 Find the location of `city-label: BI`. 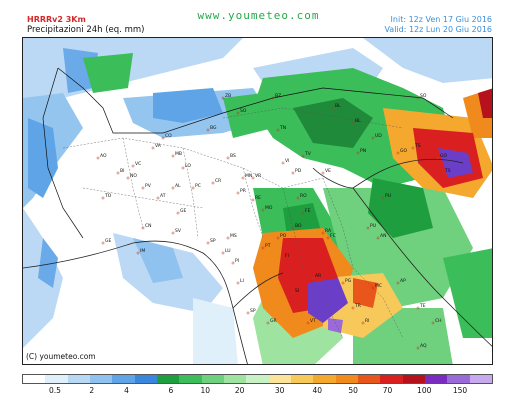

city-label: BI is located at coordinates (122, 171).